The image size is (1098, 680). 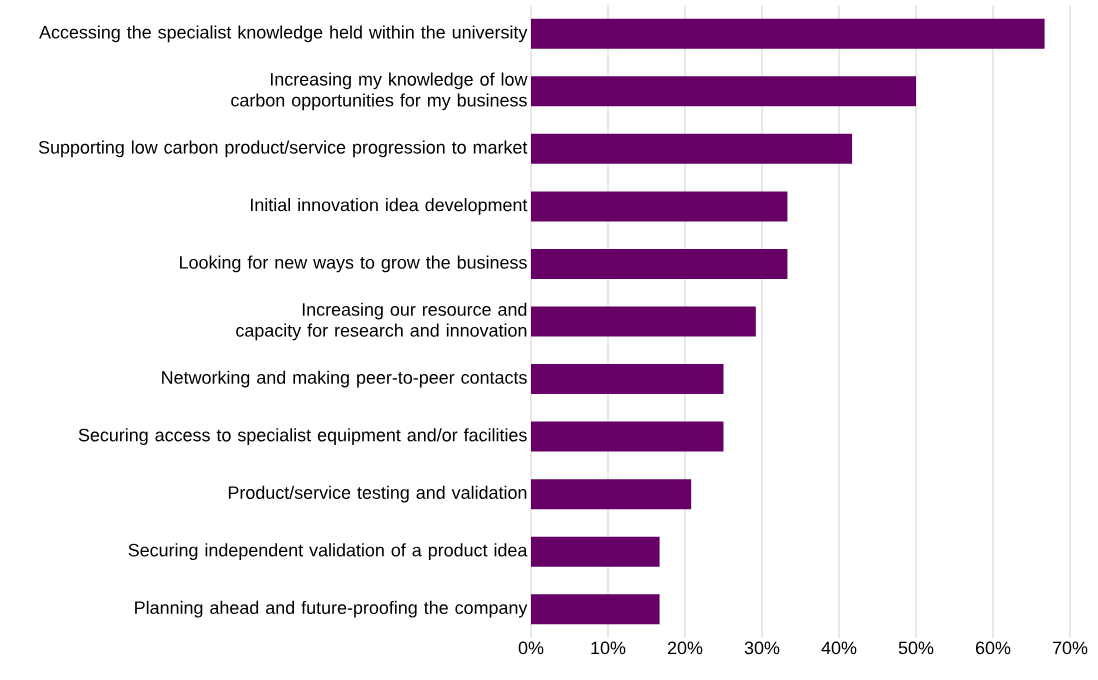 What do you see at coordinates (685, 648) in the screenshot?
I see `x-tick-label: 20%` at bounding box center [685, 648].